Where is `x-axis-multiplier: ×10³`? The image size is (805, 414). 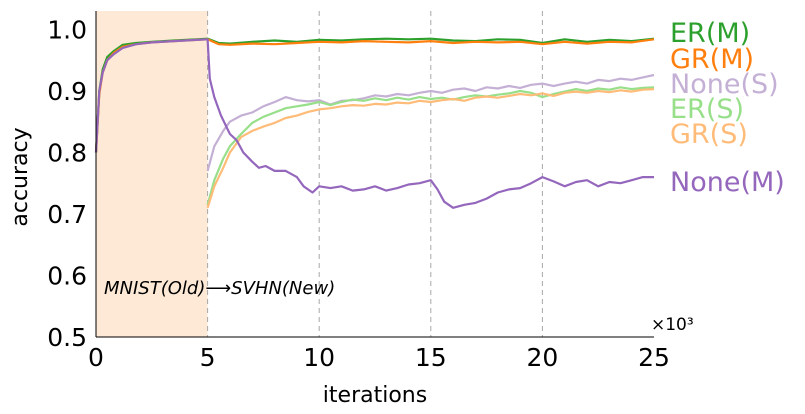
x-axis-multiplier: ×10³ is located at coordinates (672, 325).